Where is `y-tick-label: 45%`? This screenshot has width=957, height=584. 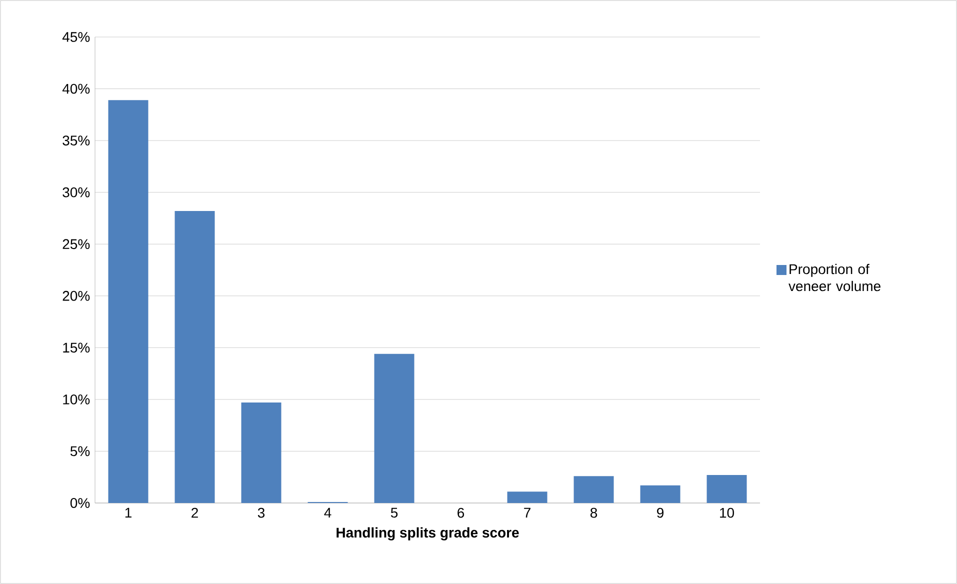 y-tick-label: 45% is located at coordinates (76, 37).